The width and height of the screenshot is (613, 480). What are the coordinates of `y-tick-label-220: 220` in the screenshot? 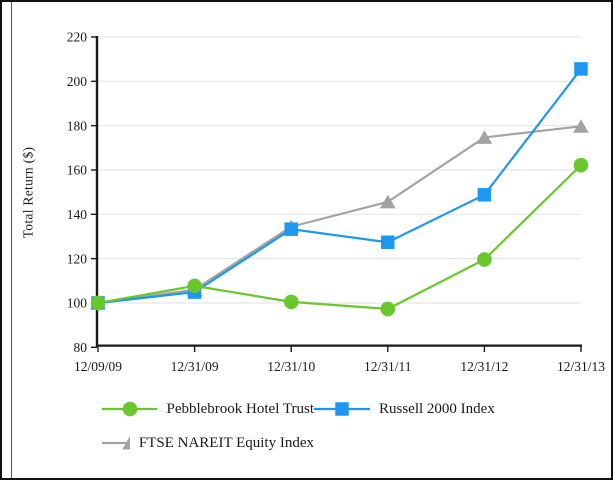 It's located at (77, 37).